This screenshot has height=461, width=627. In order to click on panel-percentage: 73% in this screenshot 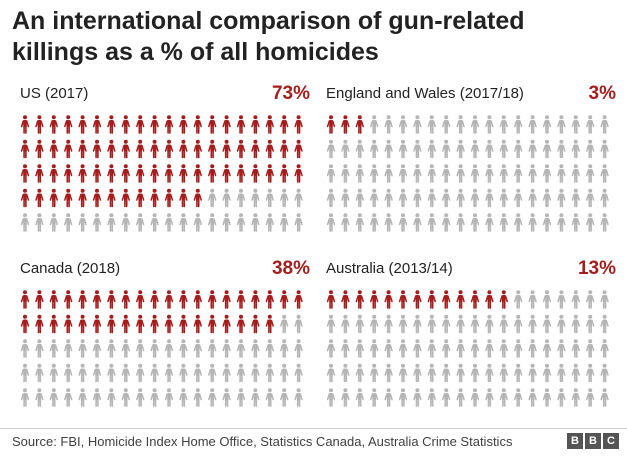, I will do `click(290, 93)`.